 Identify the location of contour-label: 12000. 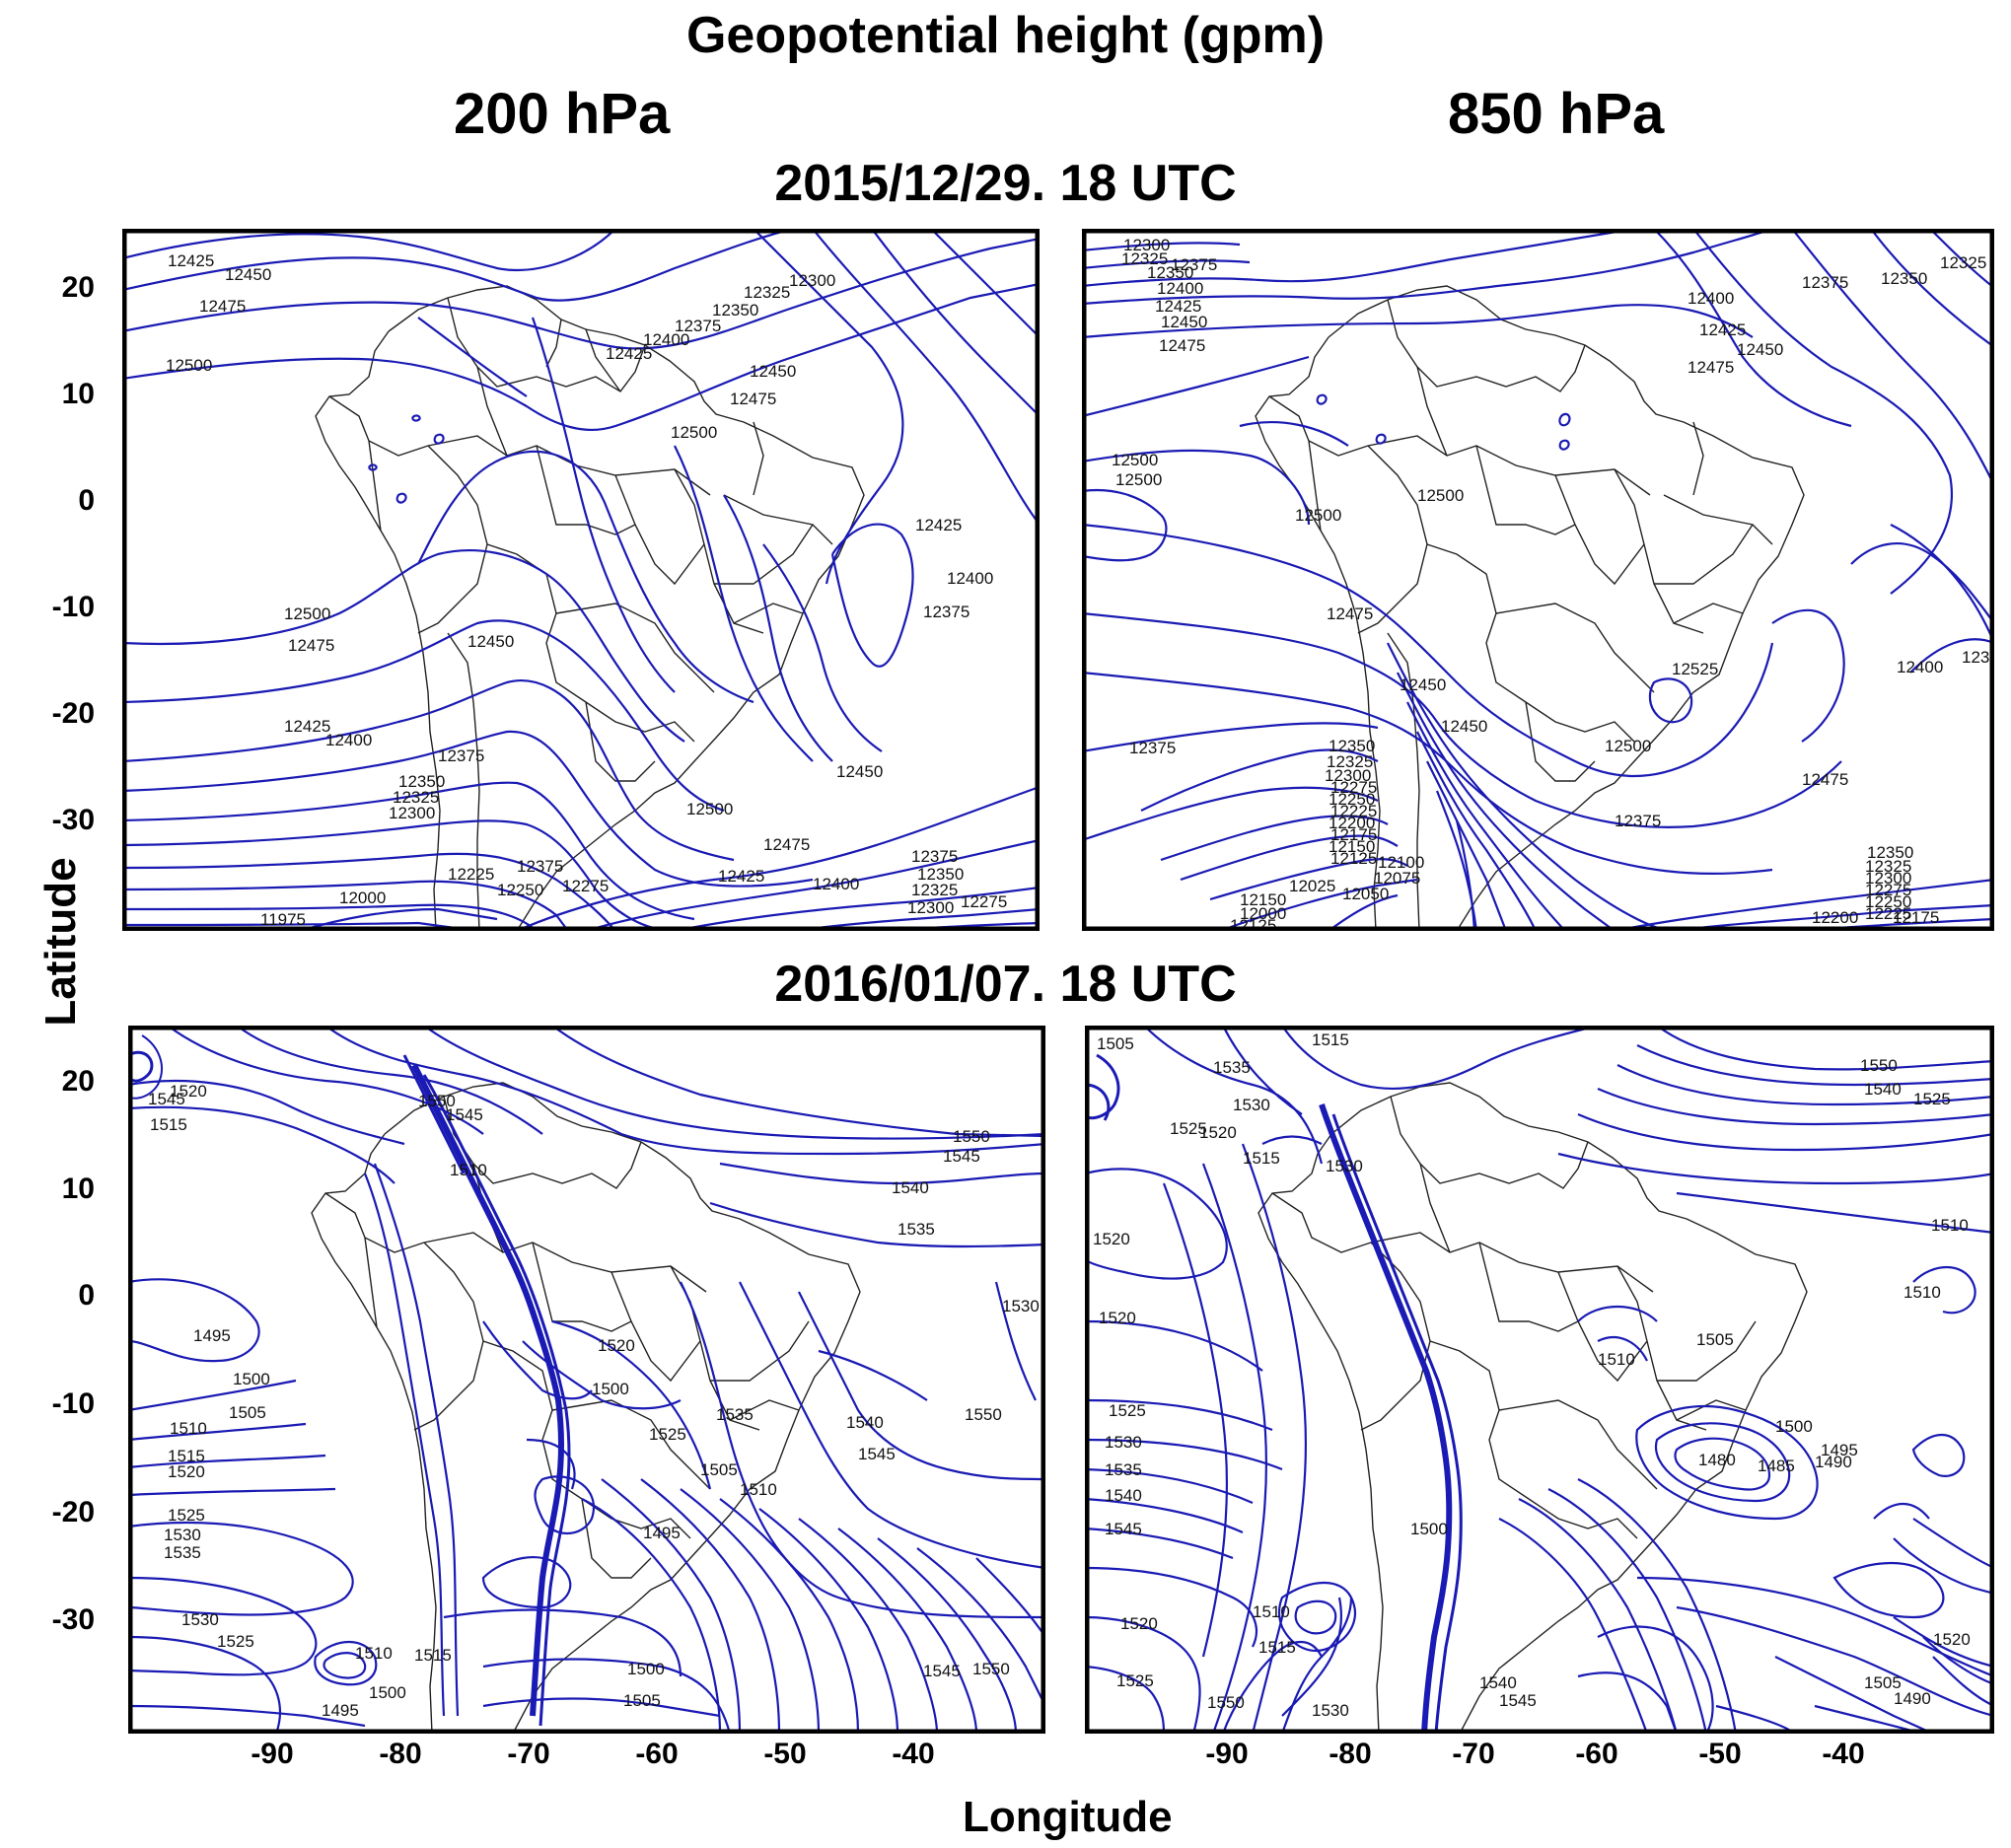
(1263, 913).